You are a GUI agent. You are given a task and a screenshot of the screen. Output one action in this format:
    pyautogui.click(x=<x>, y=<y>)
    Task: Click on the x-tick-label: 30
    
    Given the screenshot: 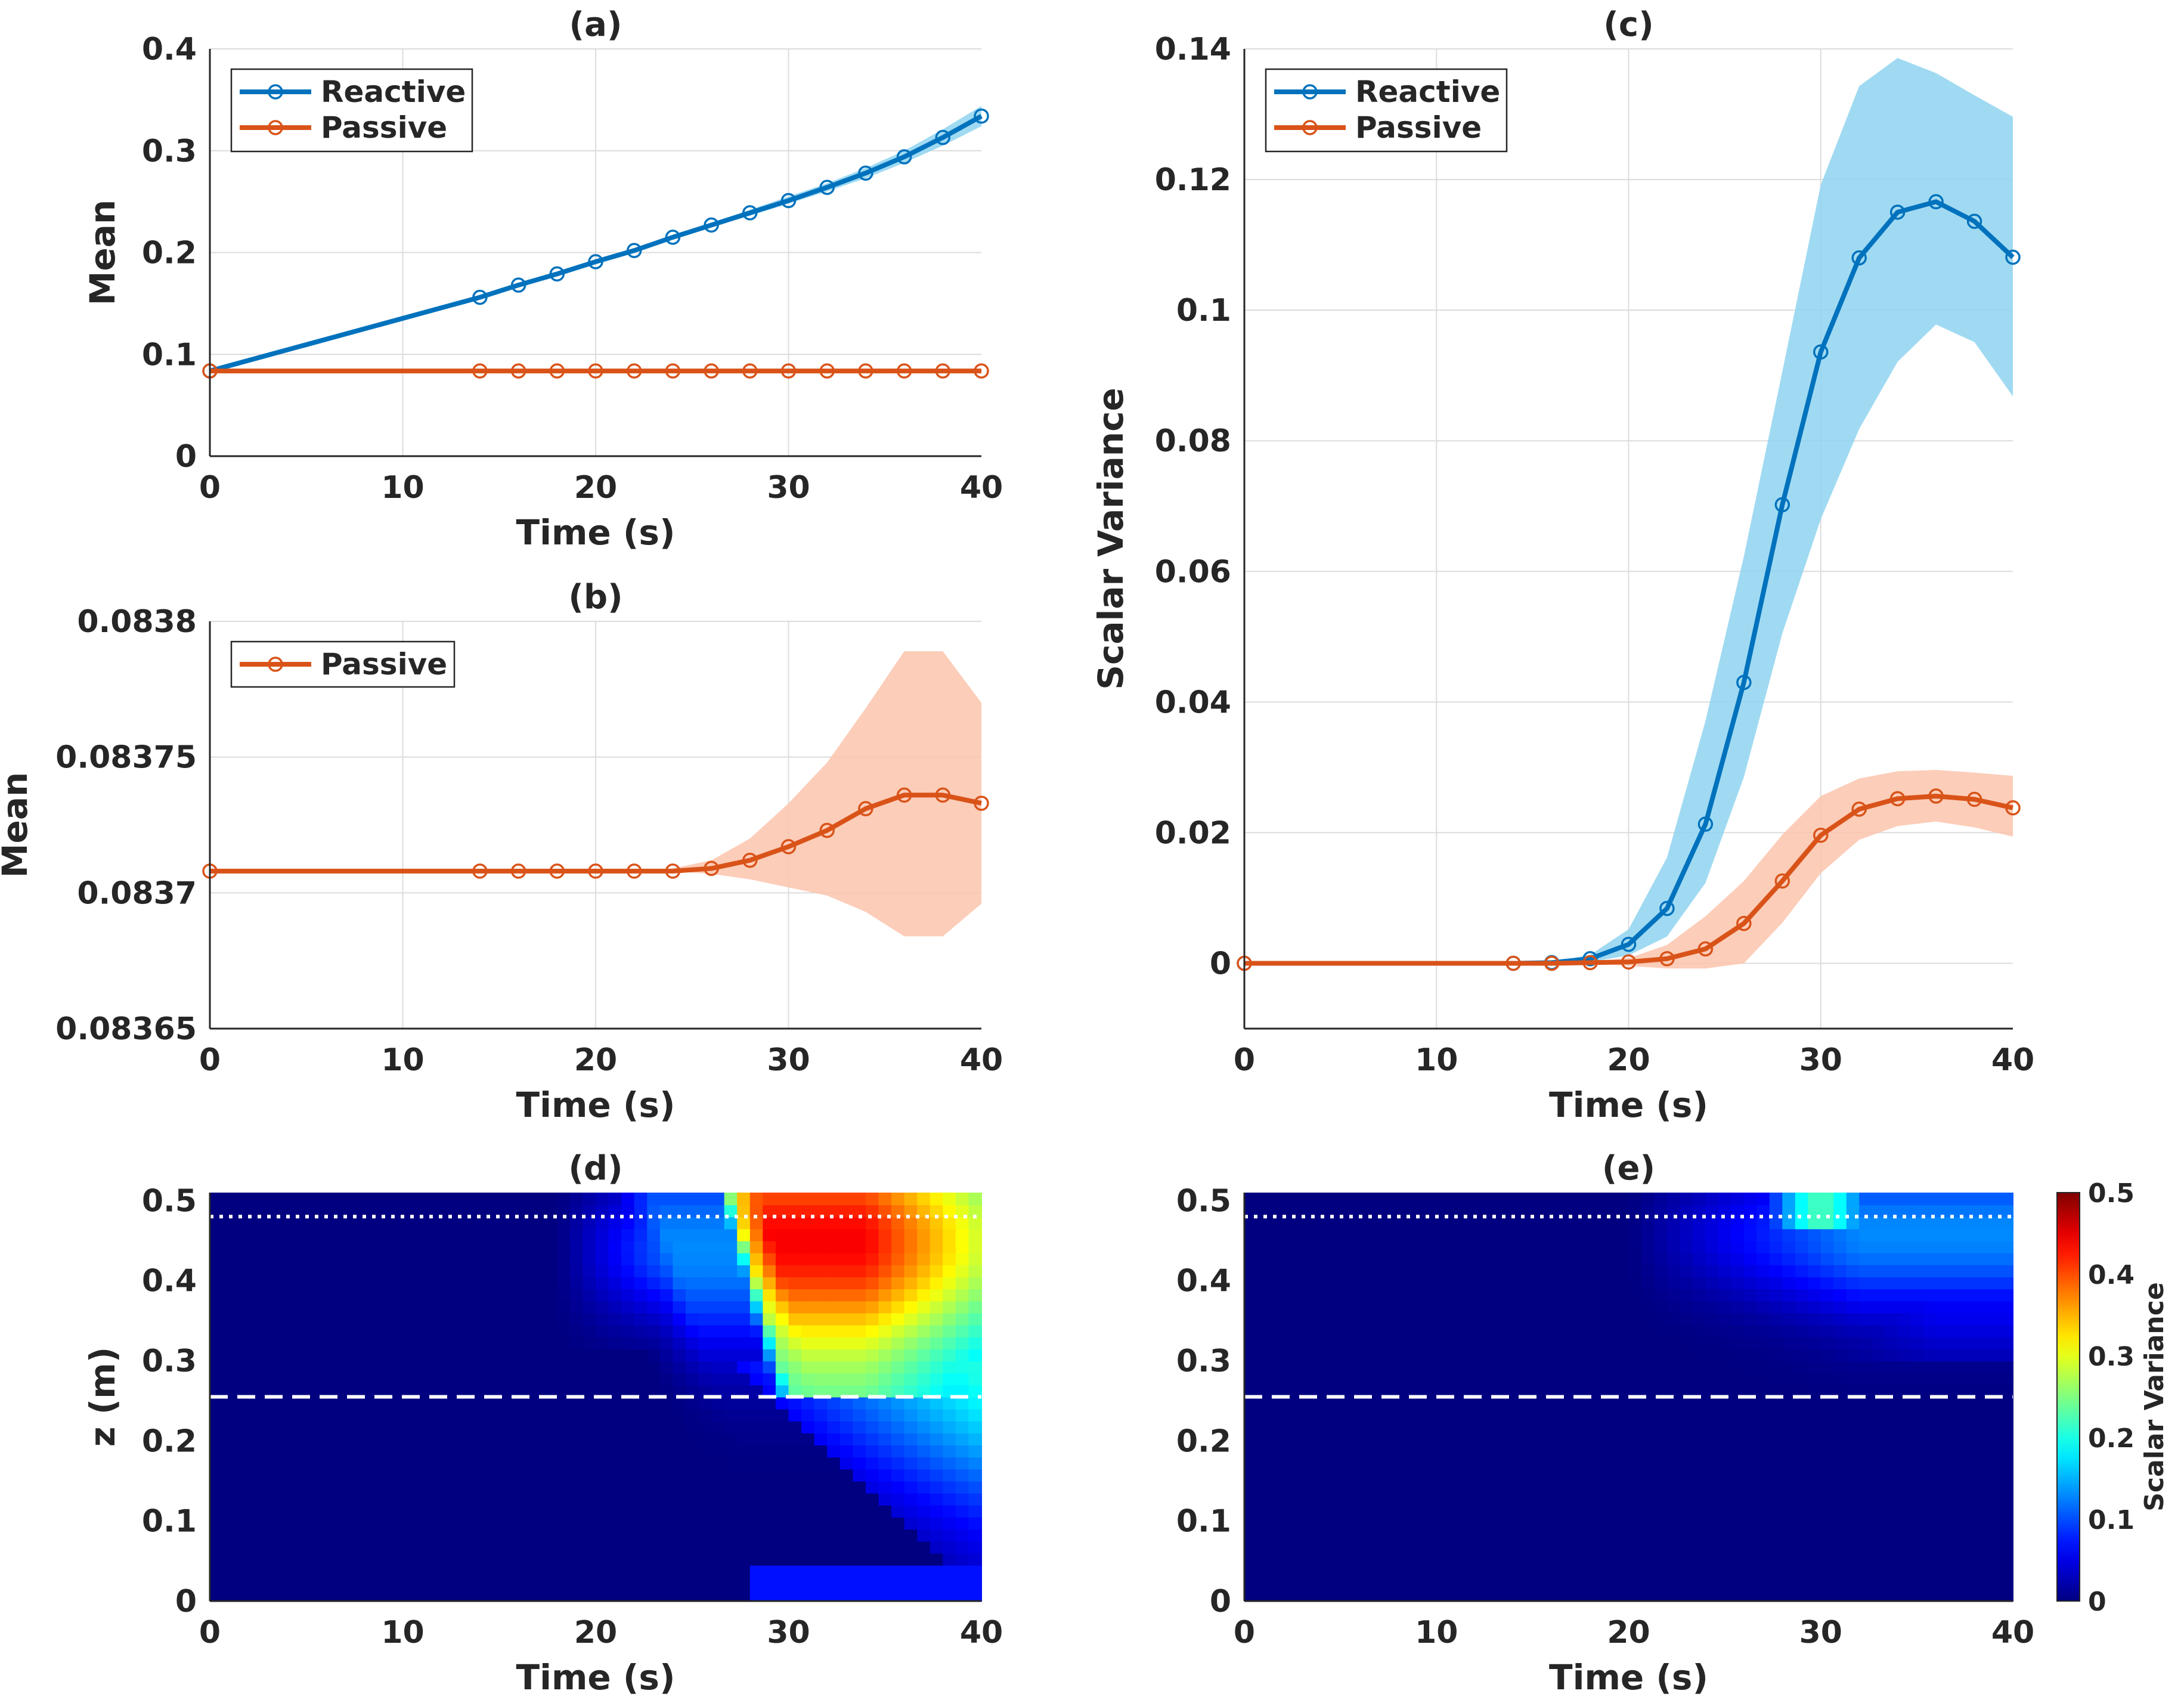 What is the action you would take?
    pyautogui.click(x=1821, y=1633)
    